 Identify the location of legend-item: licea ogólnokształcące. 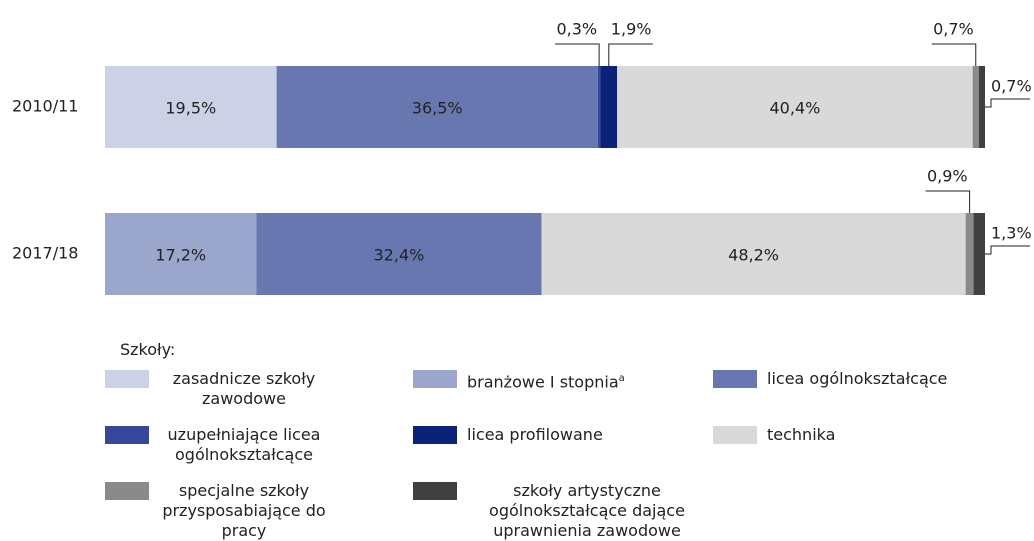
(863, 393).